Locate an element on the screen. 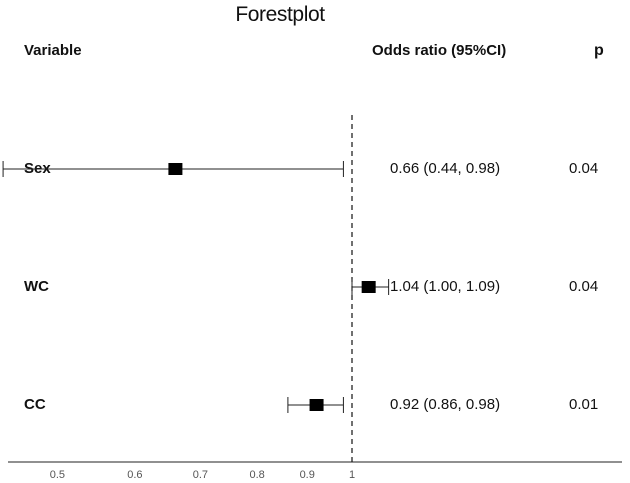 This screenshot has width=630, height=483. column-header-odds-ratio: Odds ratio (95%CI) is located at coordinates (439, 50).